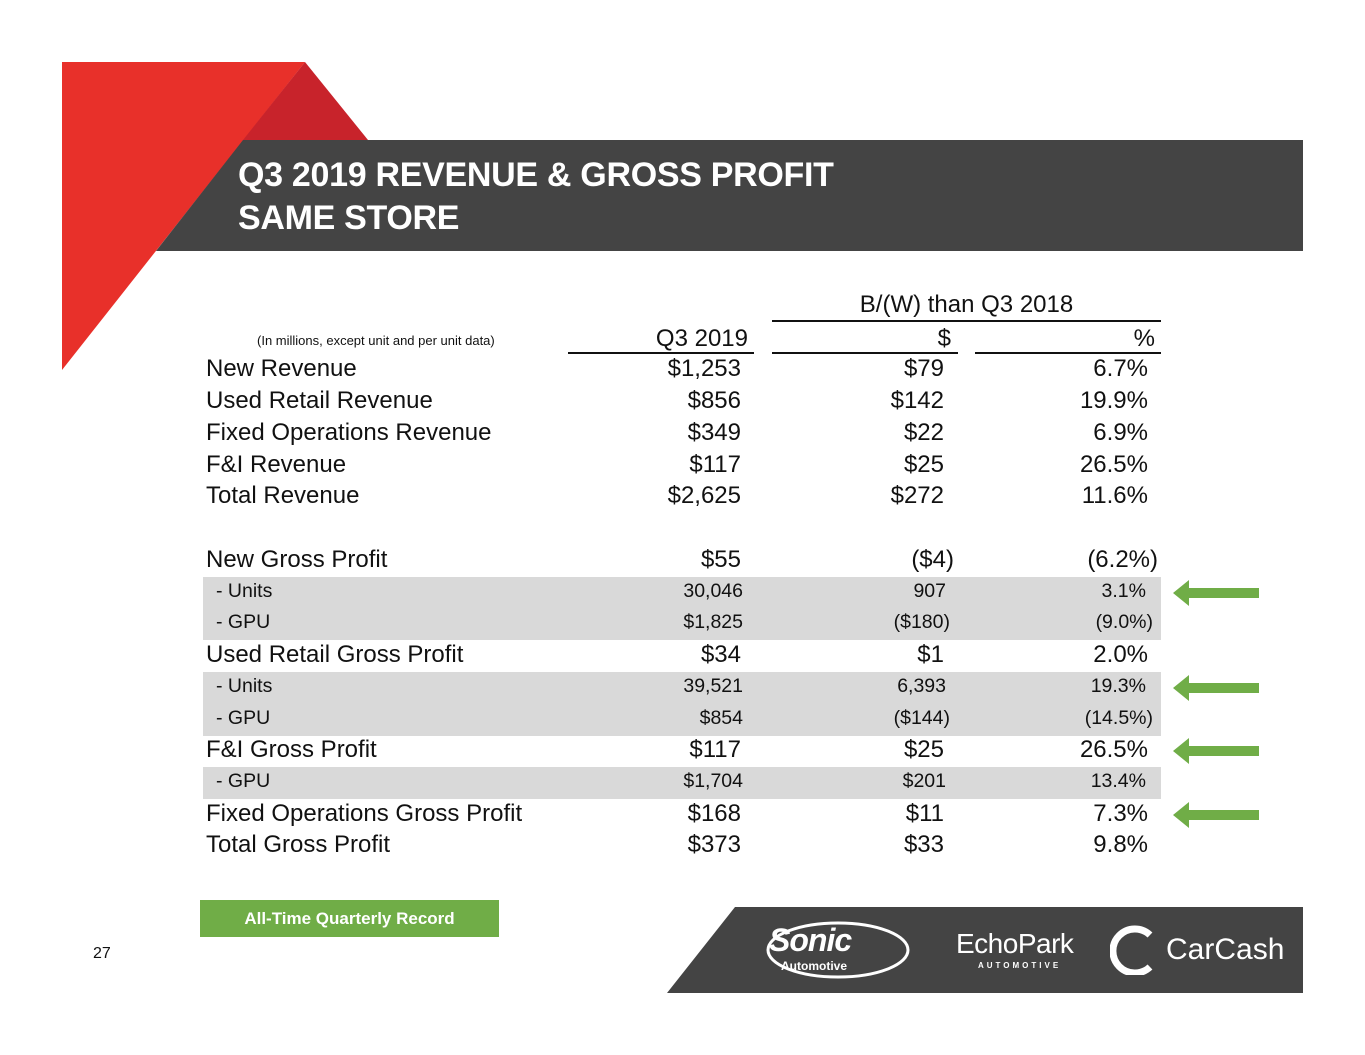 The height and width of the screenshot is (1055, 1365). I want to click on table-row: - GPU $854 ($144) (14.5%), so click(682, 720).